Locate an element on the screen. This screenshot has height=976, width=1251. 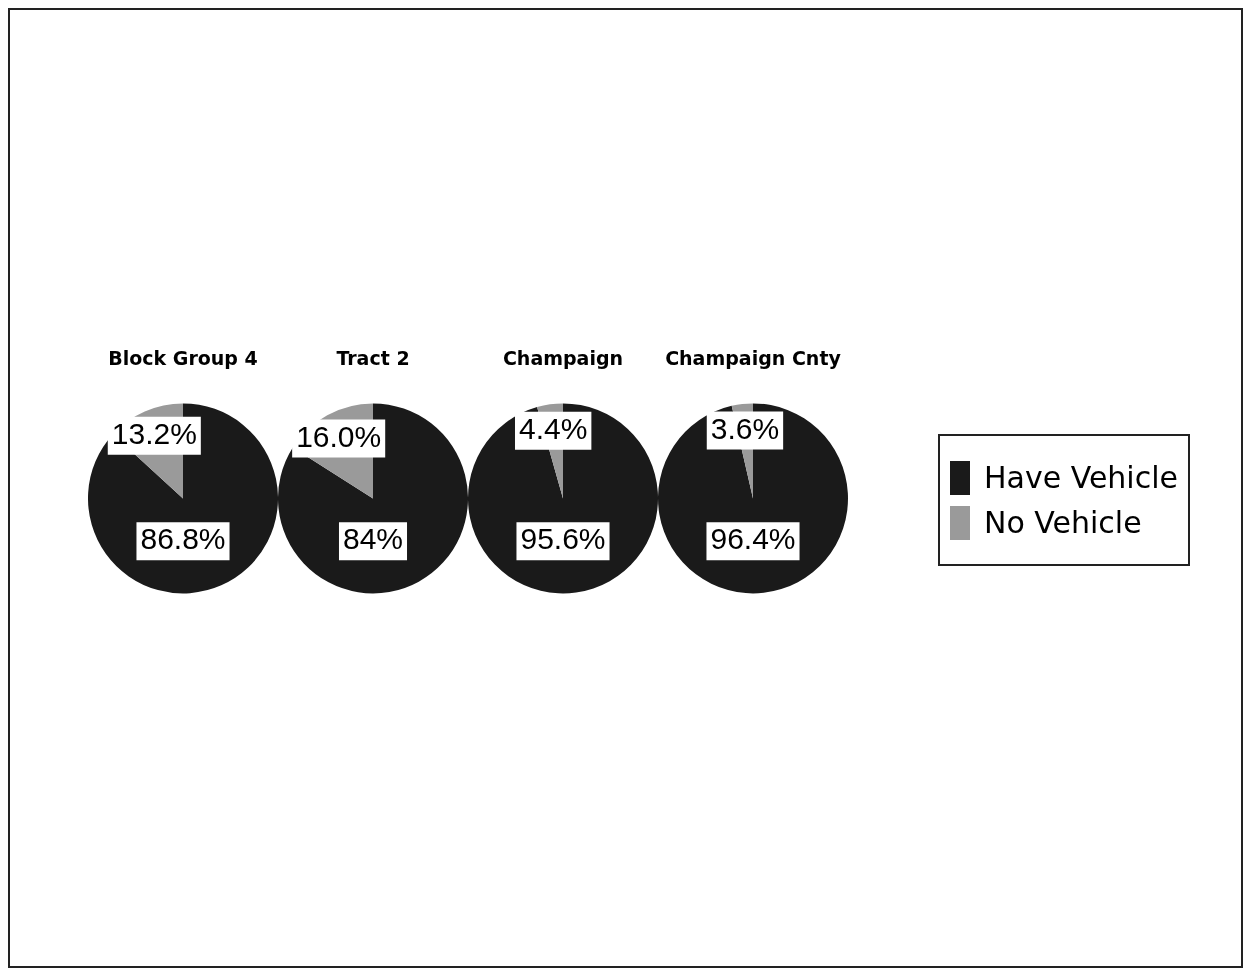
legend-label: No Vehicle is located at coordinates (1063, 522).